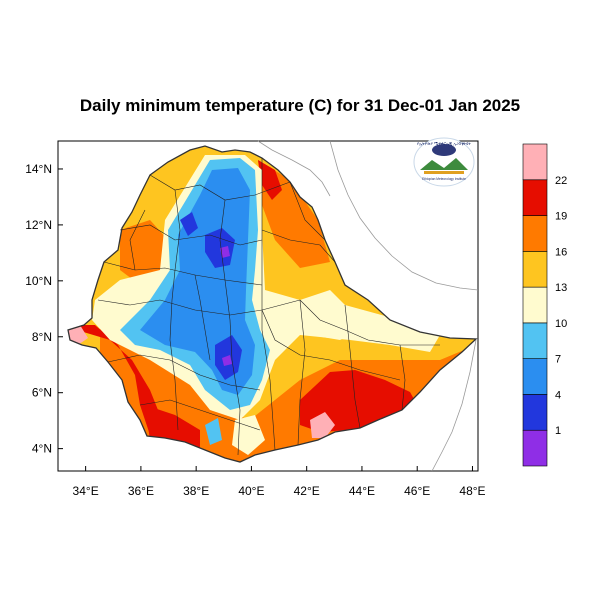  What do you see at coordinates (444, 162) in the screenshot?
I see `institute-logo` at bounding box center [444, 162].